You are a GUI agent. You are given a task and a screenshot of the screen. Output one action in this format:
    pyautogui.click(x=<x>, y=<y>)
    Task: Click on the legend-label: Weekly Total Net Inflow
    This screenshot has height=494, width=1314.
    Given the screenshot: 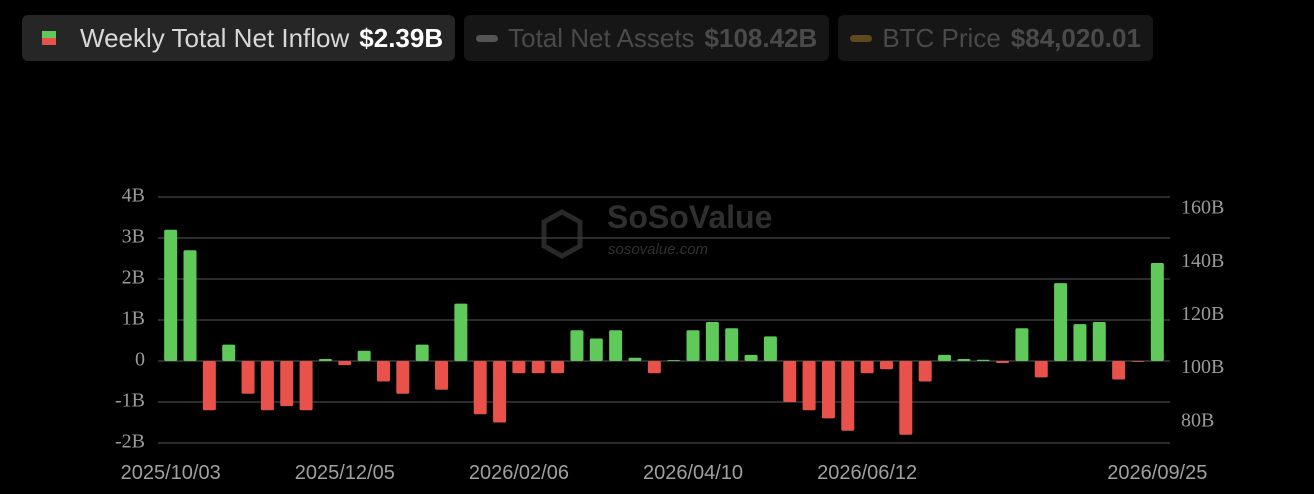 What is the action you would take?
    pyautogui.click(x=215, y=37)
    